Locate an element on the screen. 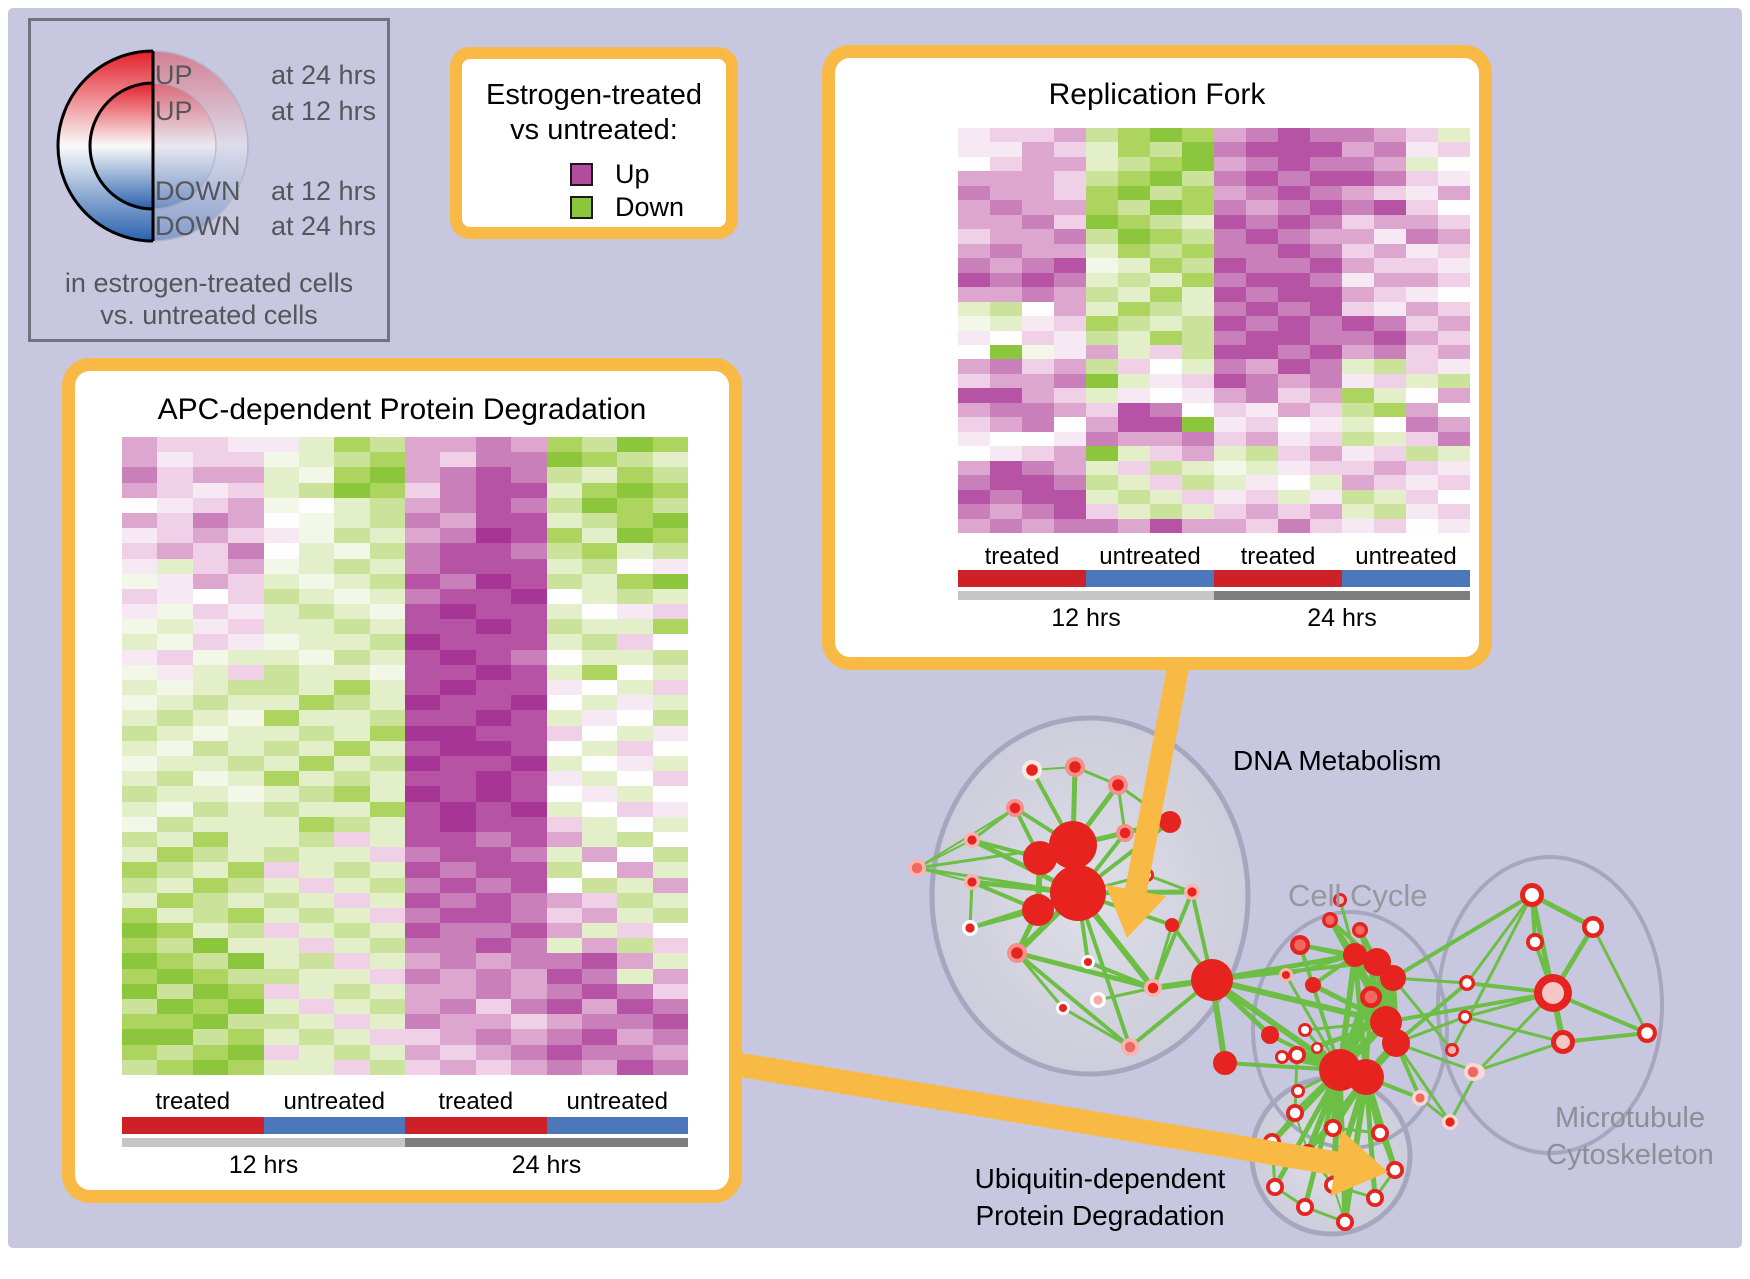 The width and height of the screenshot is (1750, 1279). rf-time-labels: 12 hrs 24 hrs is located at coordinates (1214, 618).